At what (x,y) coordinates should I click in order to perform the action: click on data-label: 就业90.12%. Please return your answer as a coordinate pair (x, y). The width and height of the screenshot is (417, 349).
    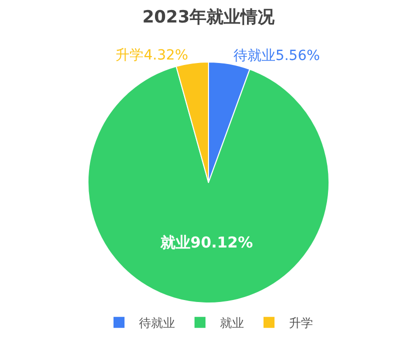
    Looking at the image, I should click on (206, 243).